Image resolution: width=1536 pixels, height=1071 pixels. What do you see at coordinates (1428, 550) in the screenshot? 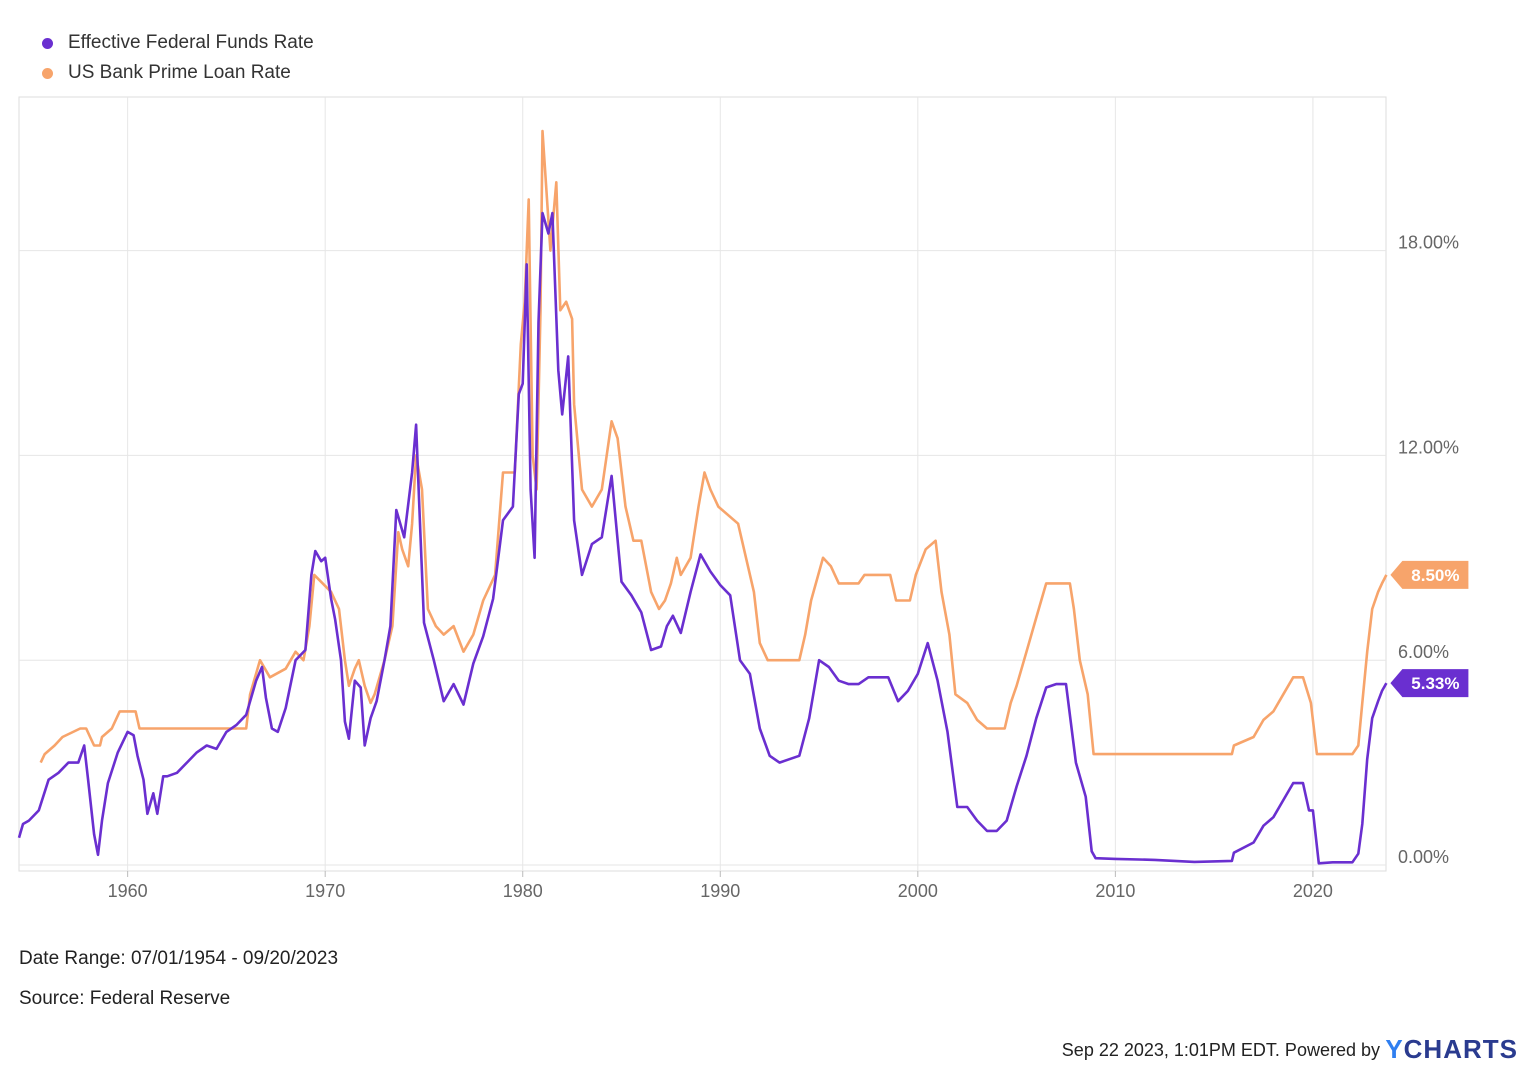
I see `y-axis-ticks: 0.00% 6.00% 12.00% 18.00%` at bounding box center [1428, 550].